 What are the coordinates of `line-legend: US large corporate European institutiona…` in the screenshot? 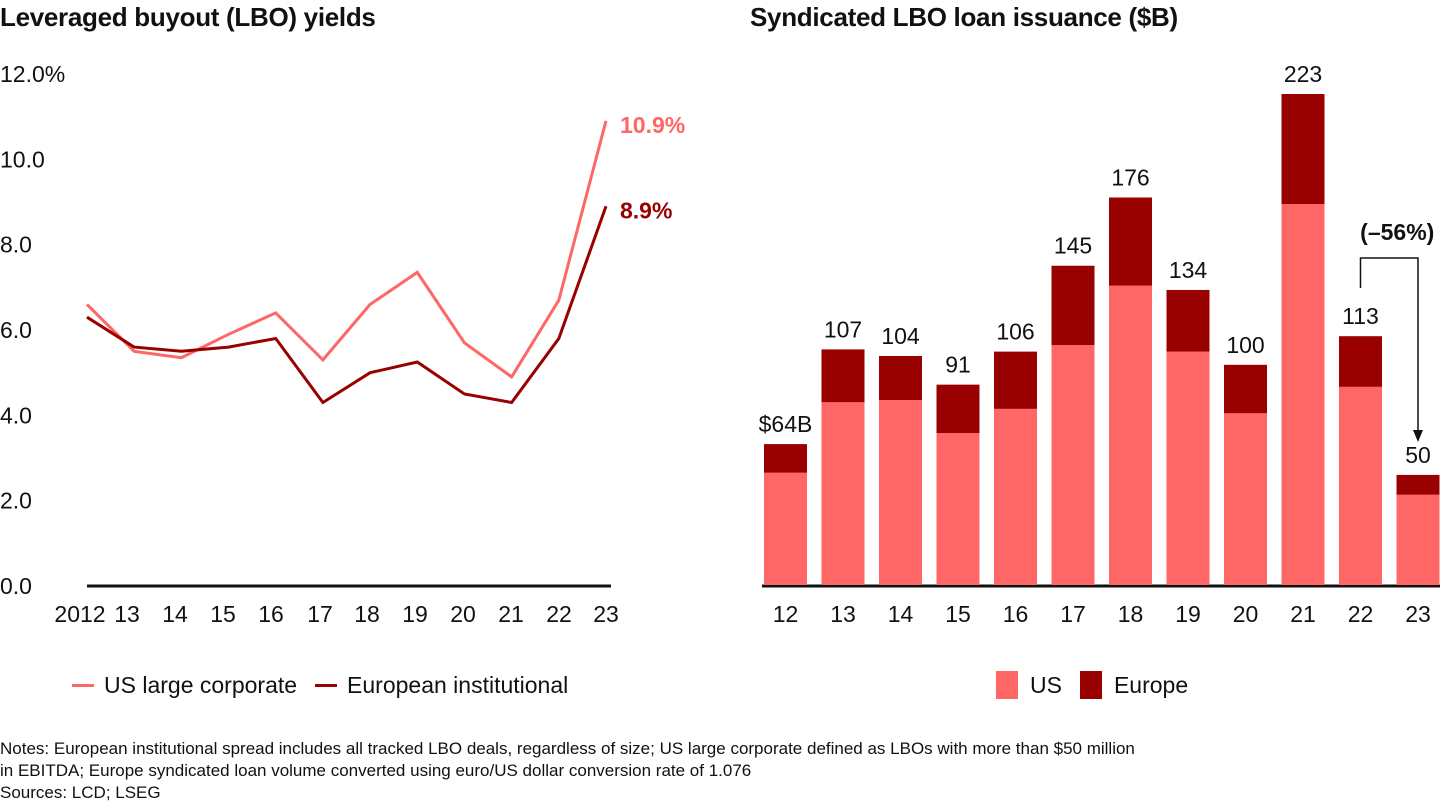 It's located at (329, 685).